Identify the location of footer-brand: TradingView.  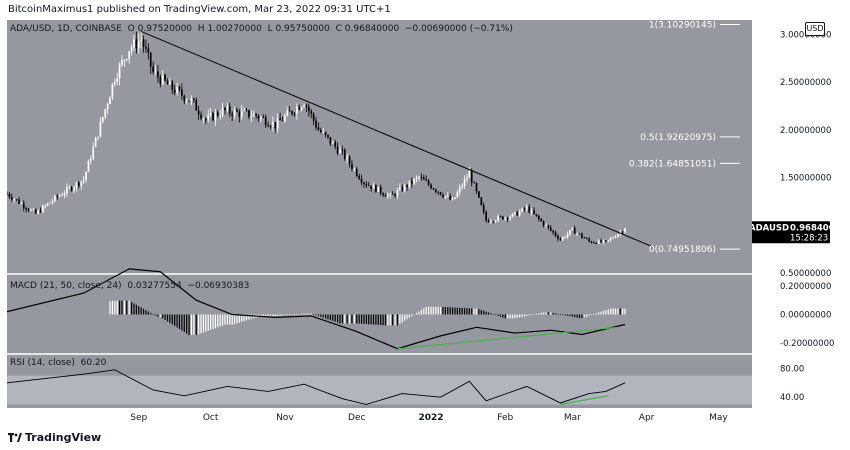
(54, 437).